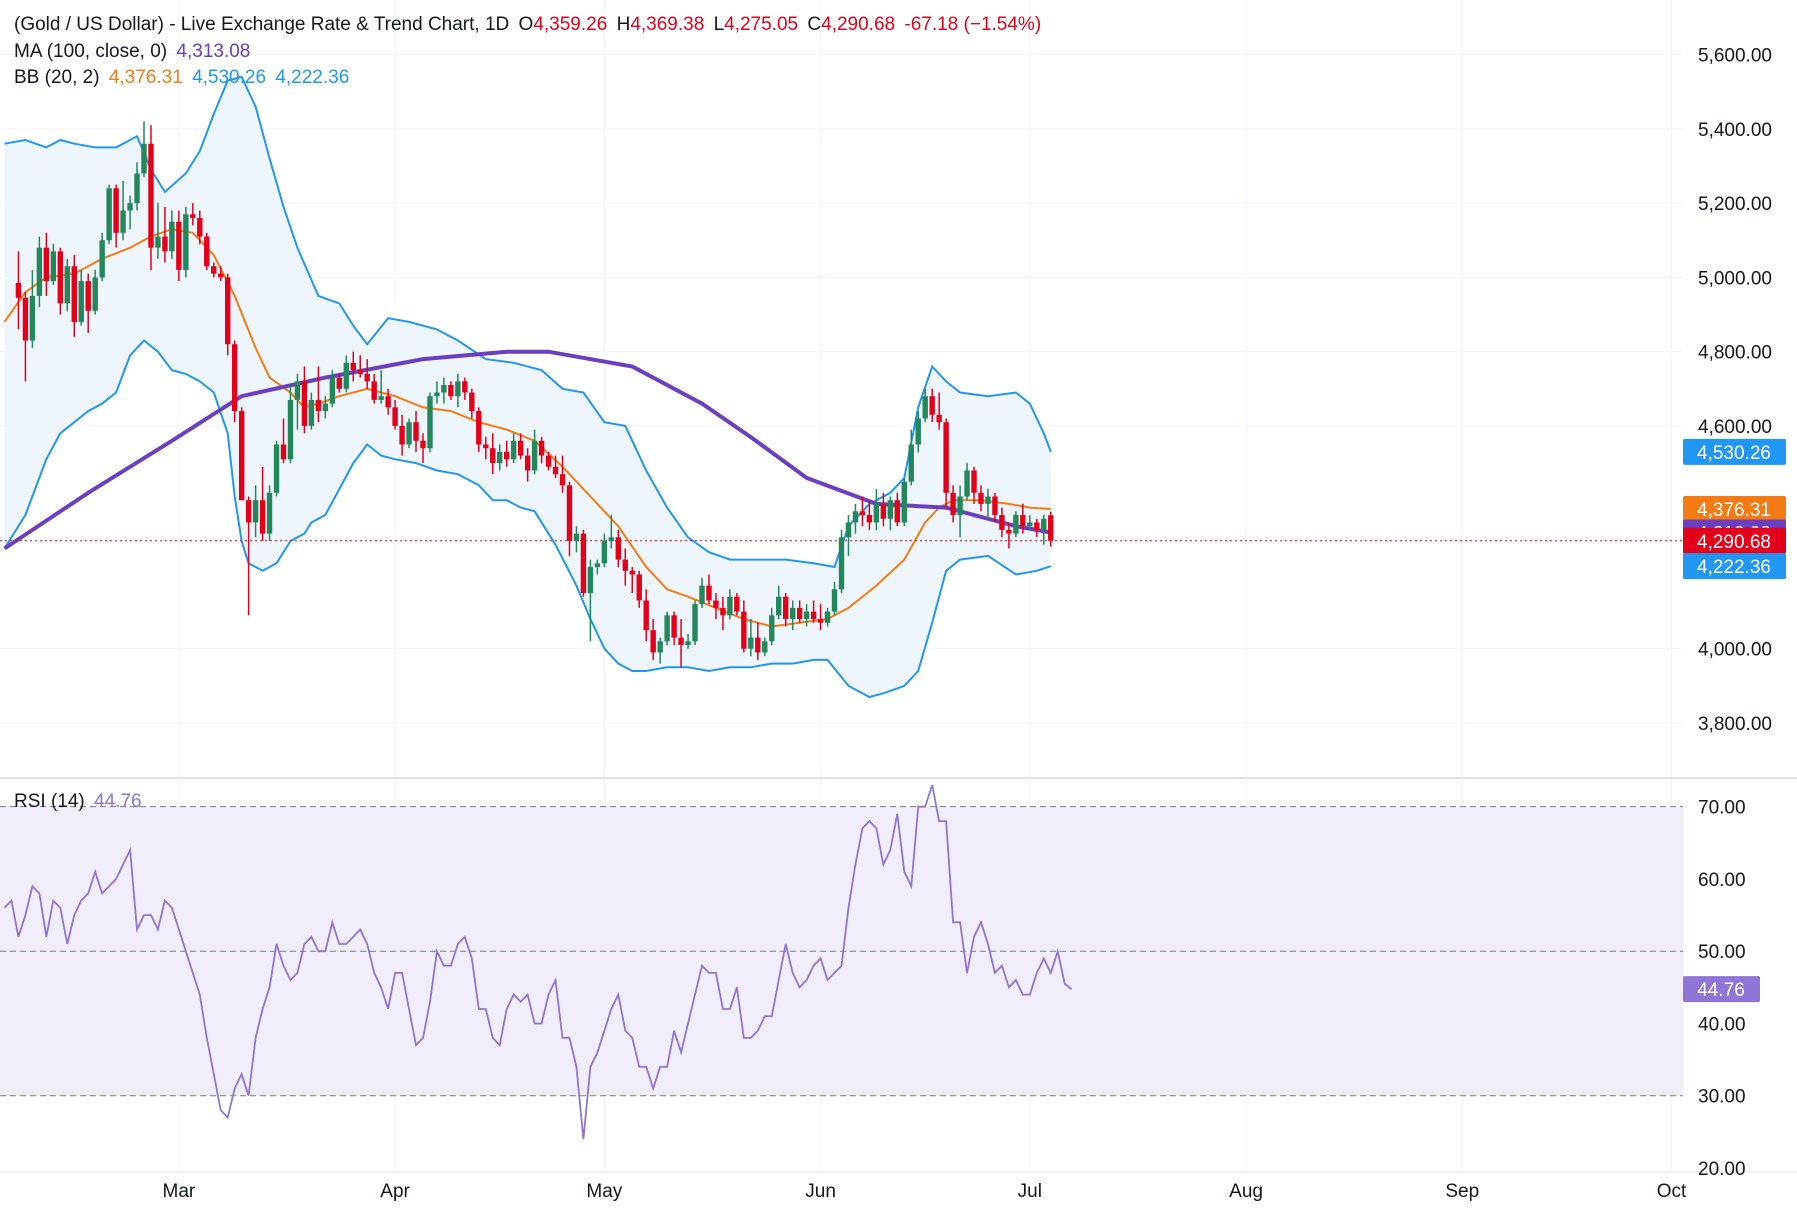 Image resolution: width=1797 pixels, height=1228 pixels. Describe the element at coordinates (1735, 427) in the screenshot. I see `price-tick-label: 4,600.00` at that location.